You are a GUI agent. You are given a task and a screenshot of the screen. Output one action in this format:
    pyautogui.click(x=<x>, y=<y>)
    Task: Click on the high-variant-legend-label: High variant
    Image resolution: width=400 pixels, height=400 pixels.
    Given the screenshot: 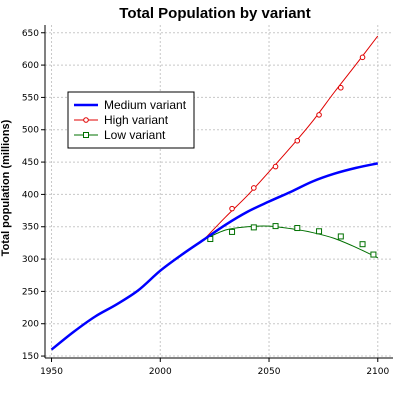 What is the action you would take?
    pyautogui.click(x=136, y=120)
    